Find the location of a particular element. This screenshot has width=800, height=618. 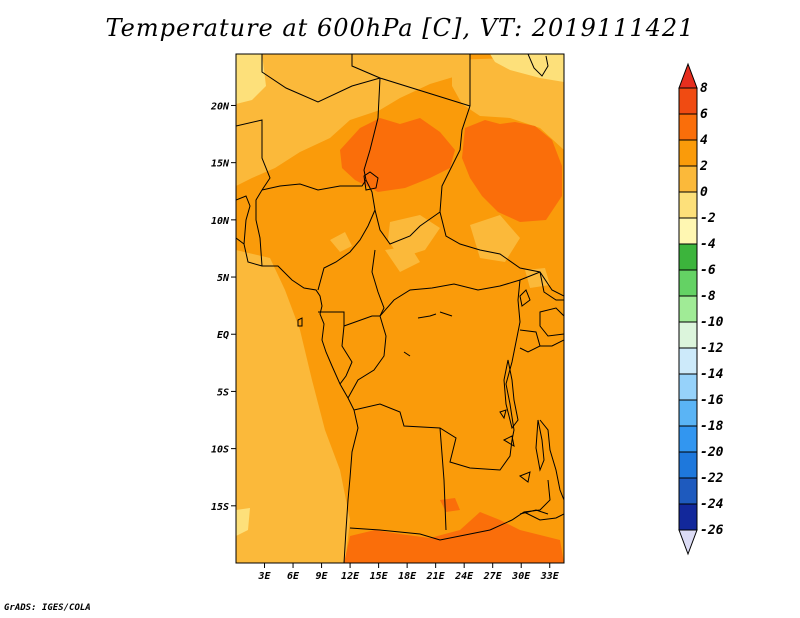

lake-mweru is located at coordinates (508, 441).